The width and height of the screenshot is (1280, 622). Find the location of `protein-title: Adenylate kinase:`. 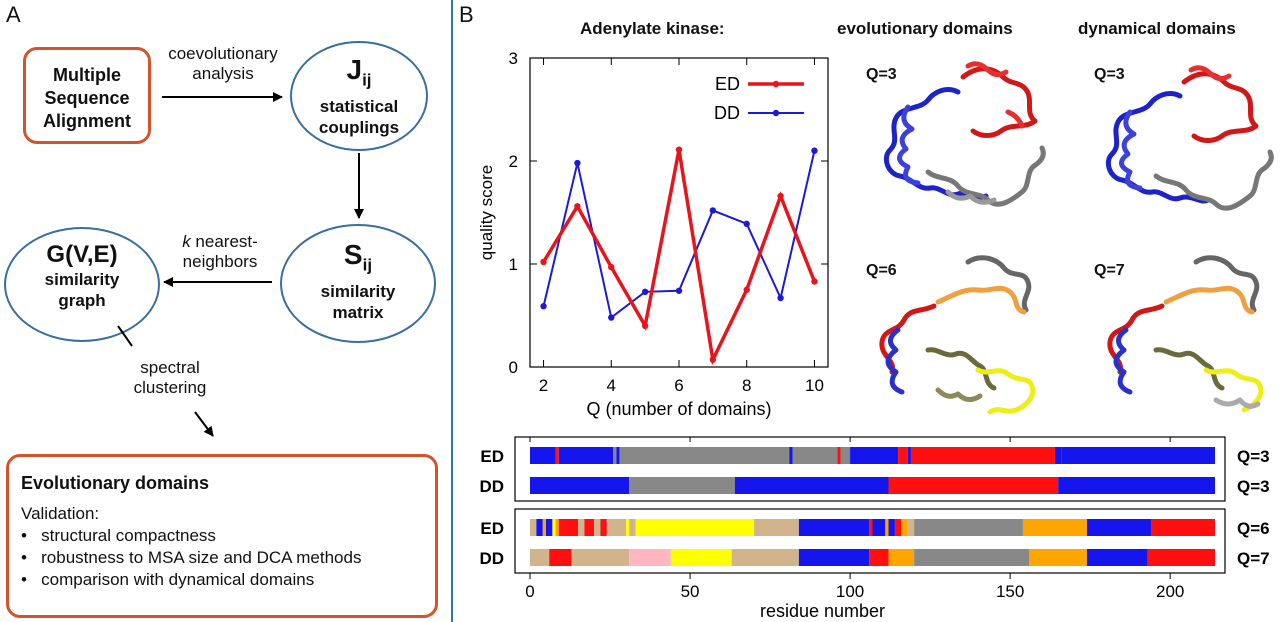

protein-title: Adenylate kinase: is located at coordinates (652, 28).